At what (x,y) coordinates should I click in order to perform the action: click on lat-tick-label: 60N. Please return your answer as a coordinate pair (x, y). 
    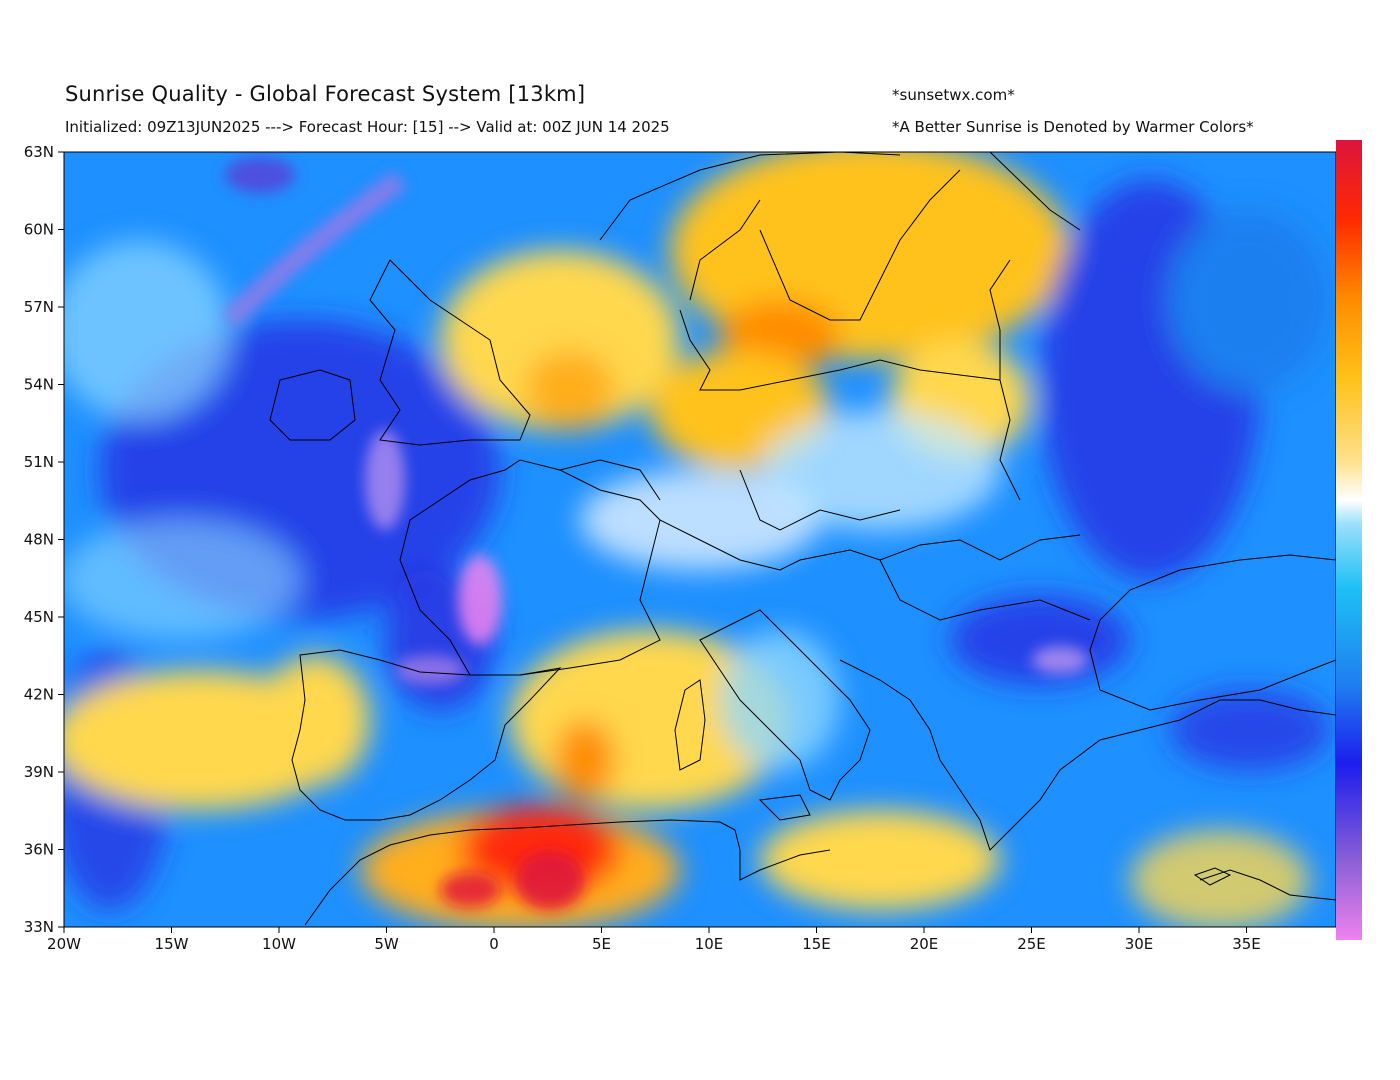
    Looking at the image, I should click on (39, 230).